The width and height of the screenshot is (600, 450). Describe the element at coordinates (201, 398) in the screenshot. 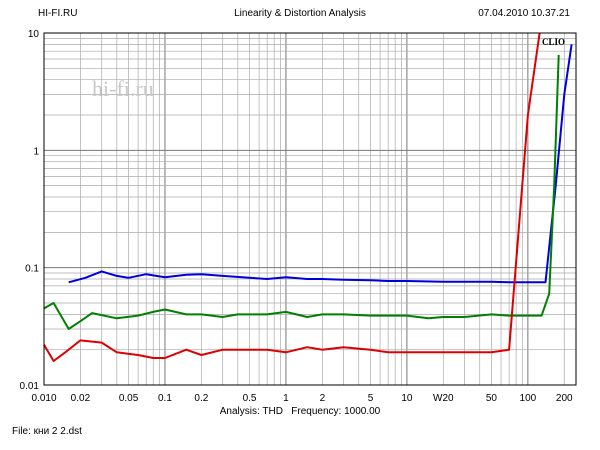

I see `x-tick-label: 0.2` at that location.